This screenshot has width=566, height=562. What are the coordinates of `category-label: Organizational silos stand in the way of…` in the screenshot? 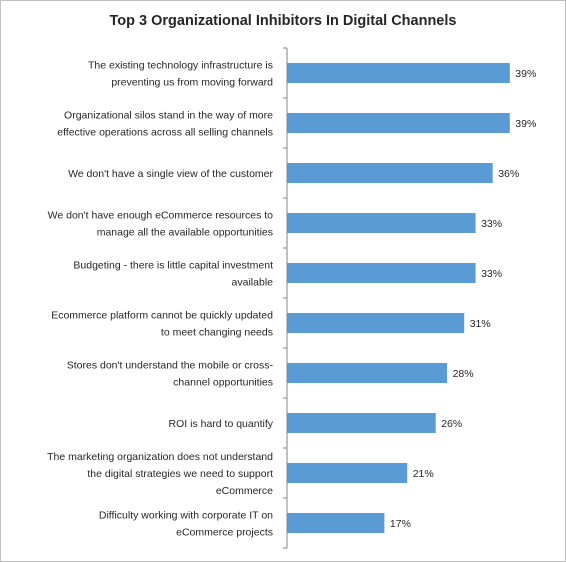 It's located at (165, 124).